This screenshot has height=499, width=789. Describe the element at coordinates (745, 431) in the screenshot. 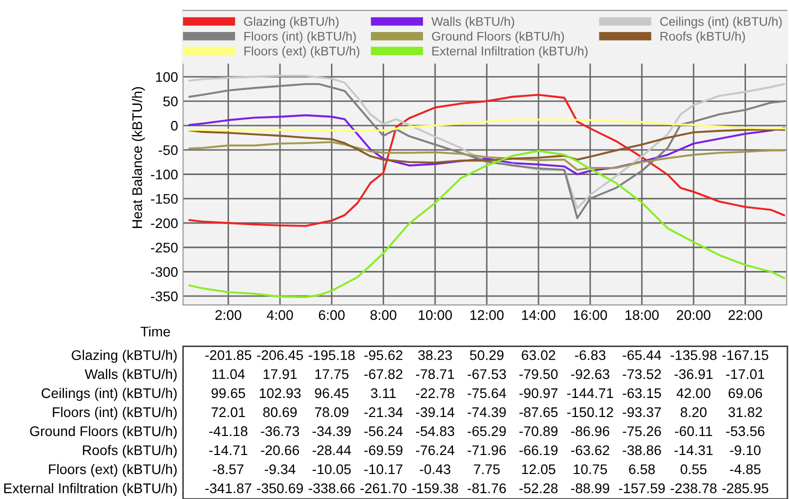

I see `text: -53.56` at that location.